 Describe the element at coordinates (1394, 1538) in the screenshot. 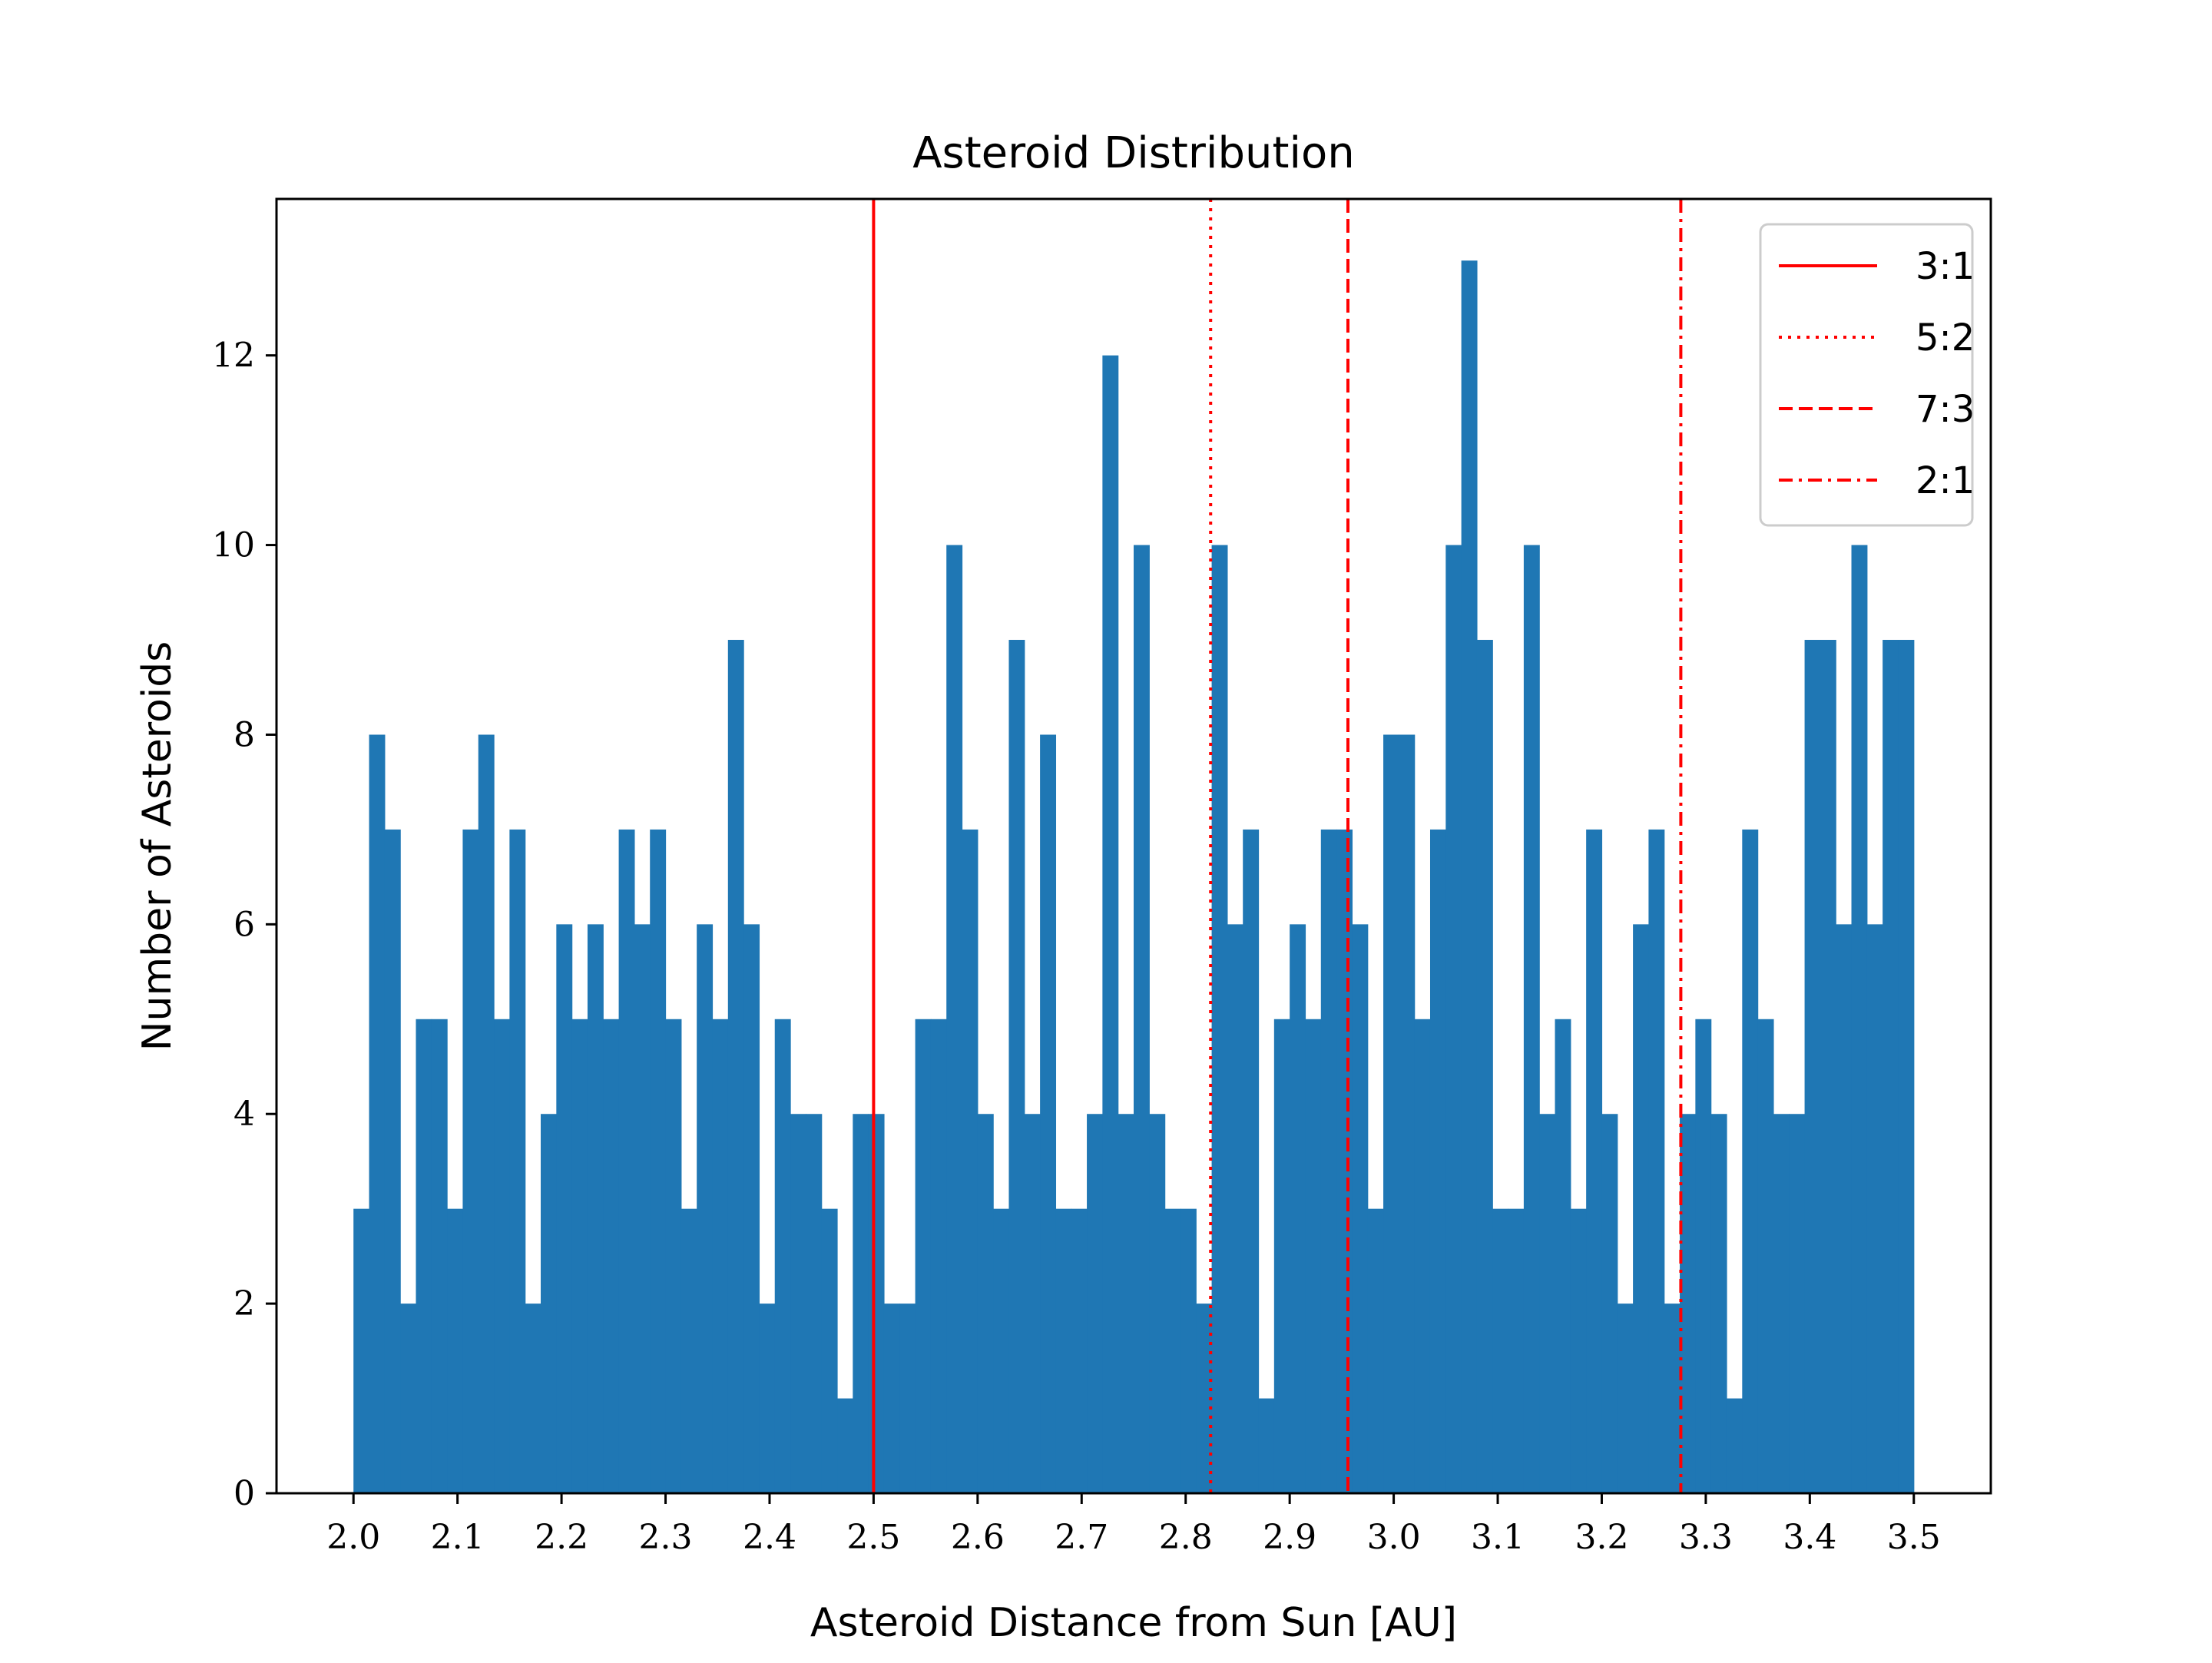

I see `x-tick-label: 3.0` at that location.